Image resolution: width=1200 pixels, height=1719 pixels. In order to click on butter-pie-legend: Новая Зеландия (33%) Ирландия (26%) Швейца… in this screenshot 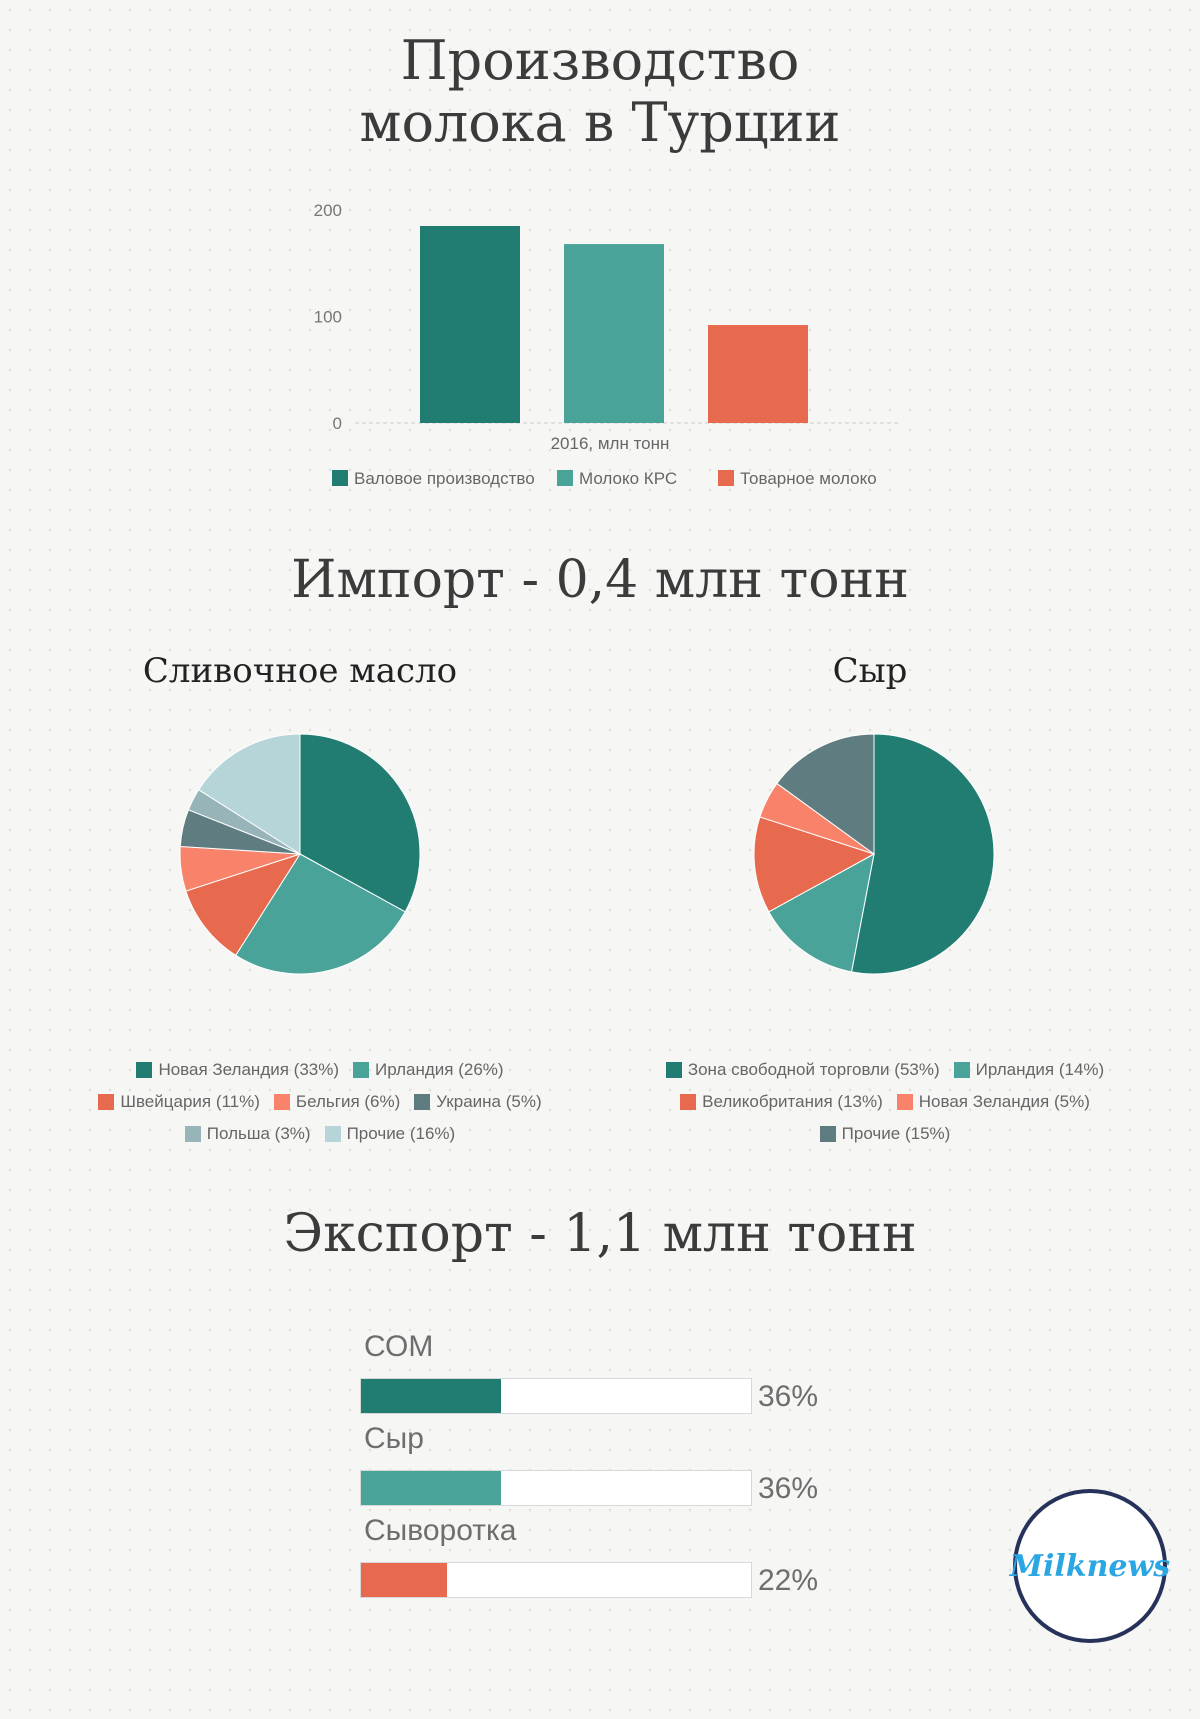, I will do `click(320, 1115)`.